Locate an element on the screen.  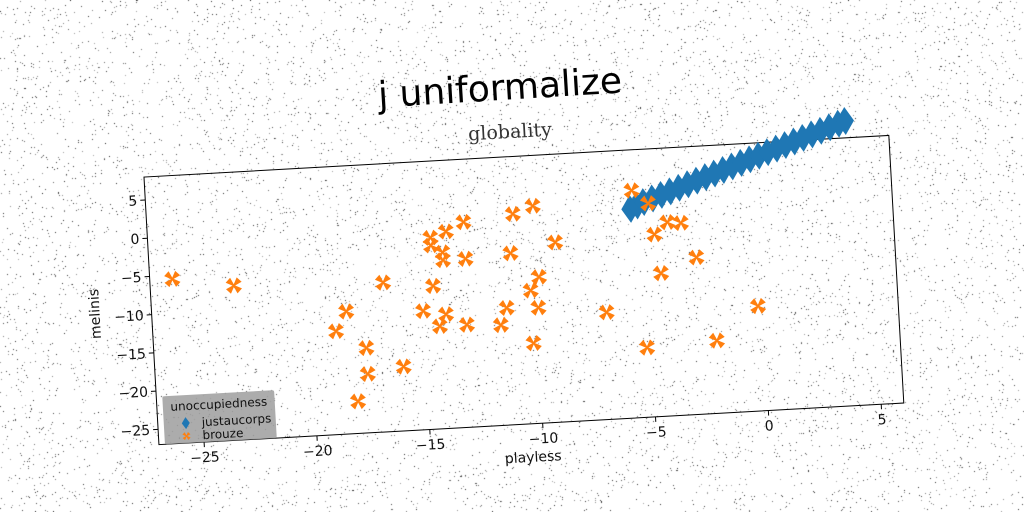
y-axis-label: melinis is located at coordinates (95, 314).